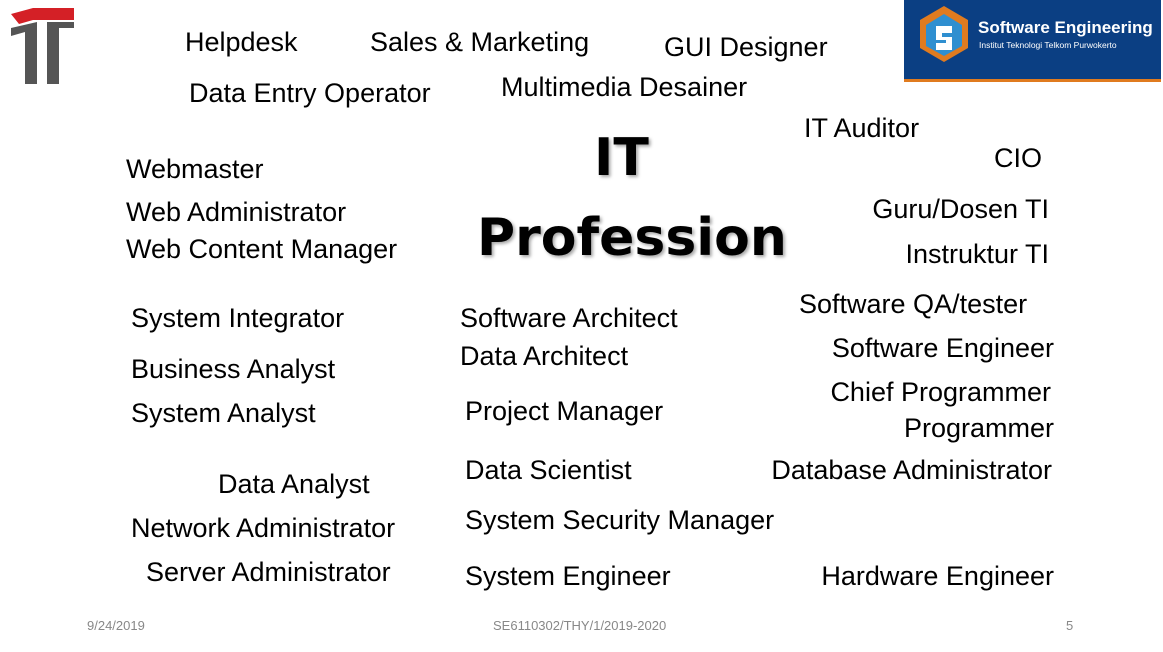  I want to click on profession-system-analyst: System Analyst, so click(223, 413).